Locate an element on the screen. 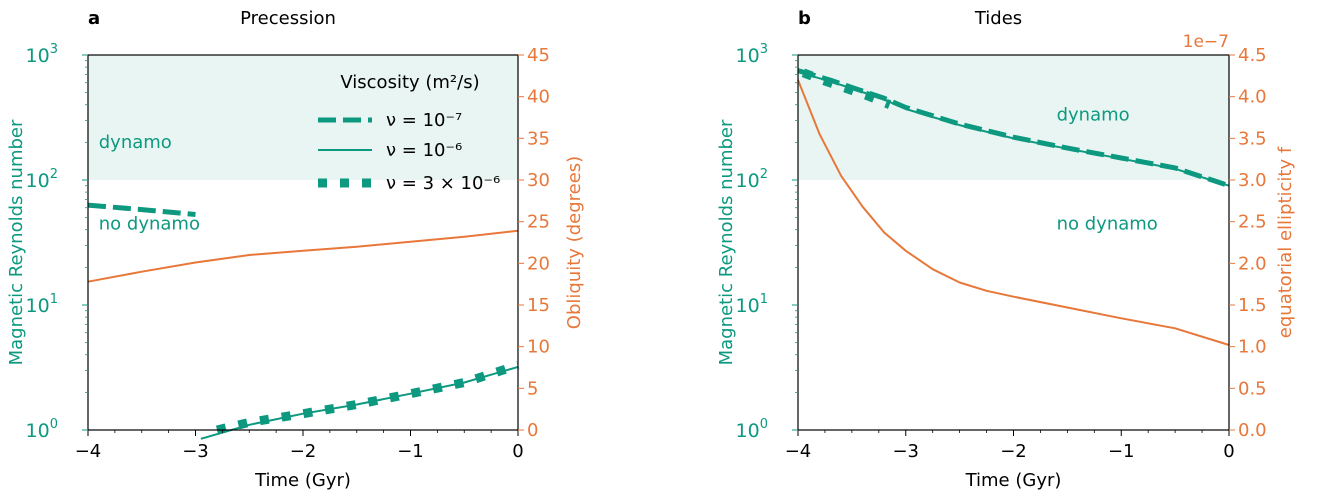  panel-title: Tides is located at coordinates (998, 18).